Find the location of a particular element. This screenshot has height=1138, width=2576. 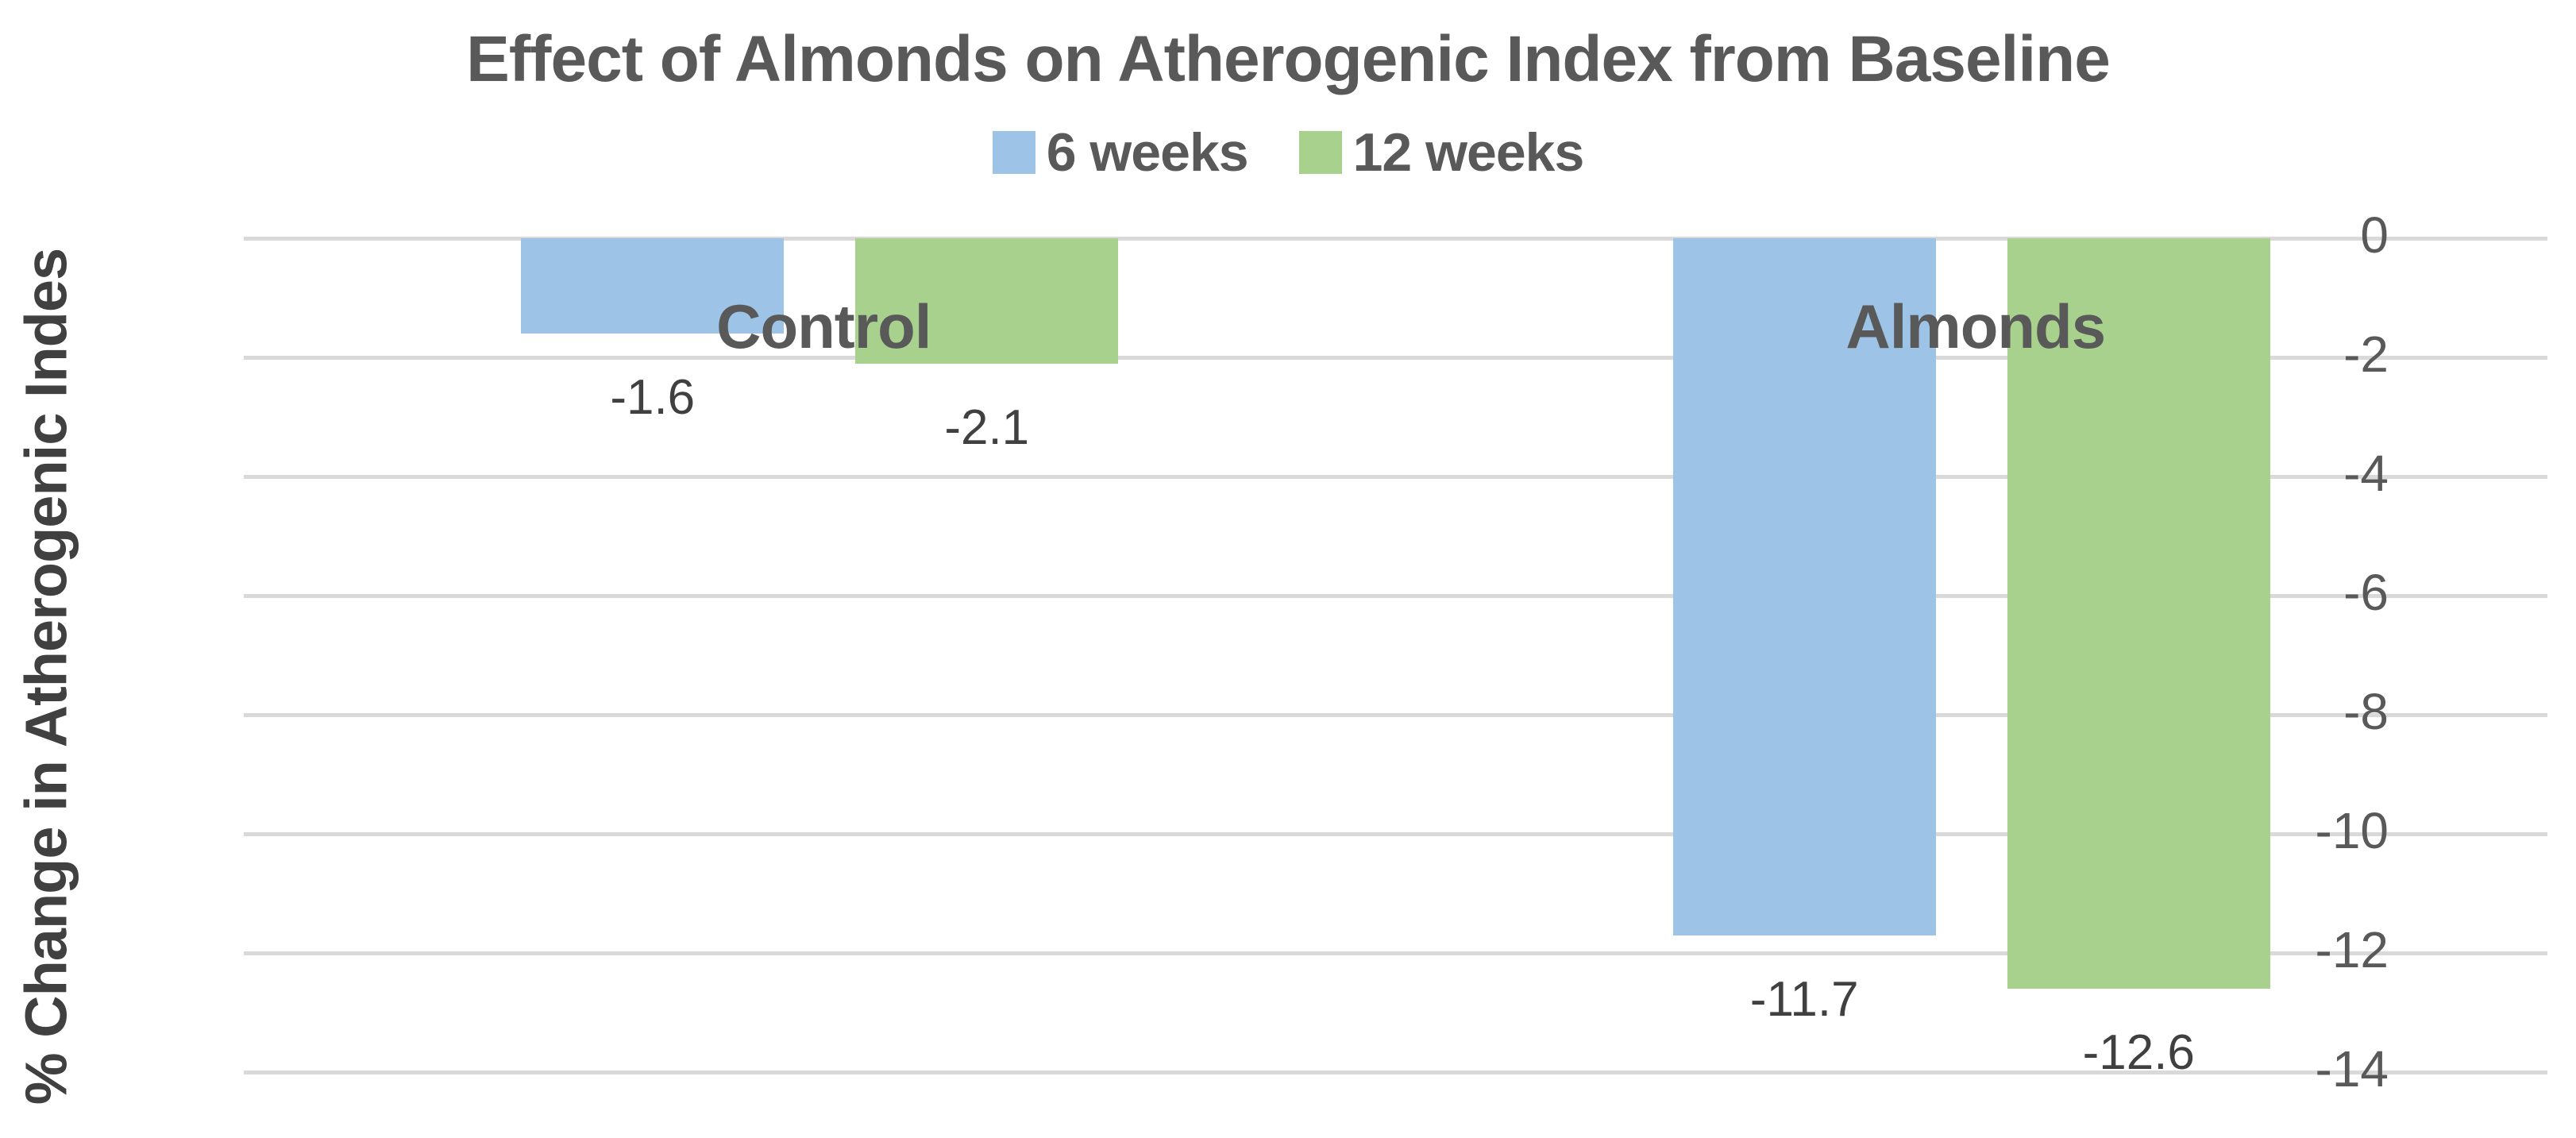

bar-12-weeks-almonds is located at coordinates (2138, 613).